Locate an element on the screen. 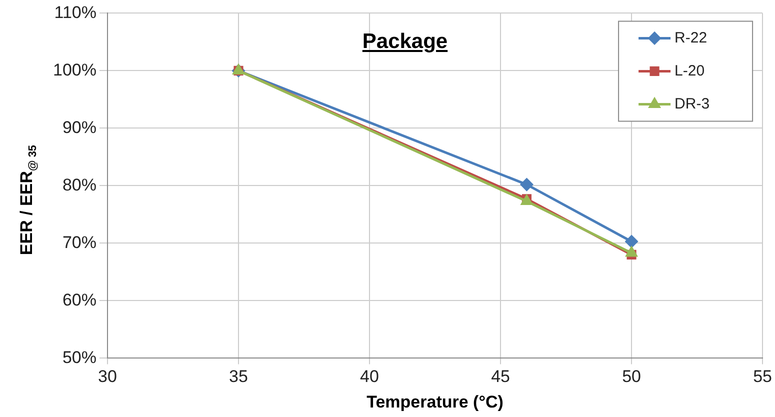 This screenshot has height=417, width=775. y-tick-label: 110% is located at coordinates (75, 12).